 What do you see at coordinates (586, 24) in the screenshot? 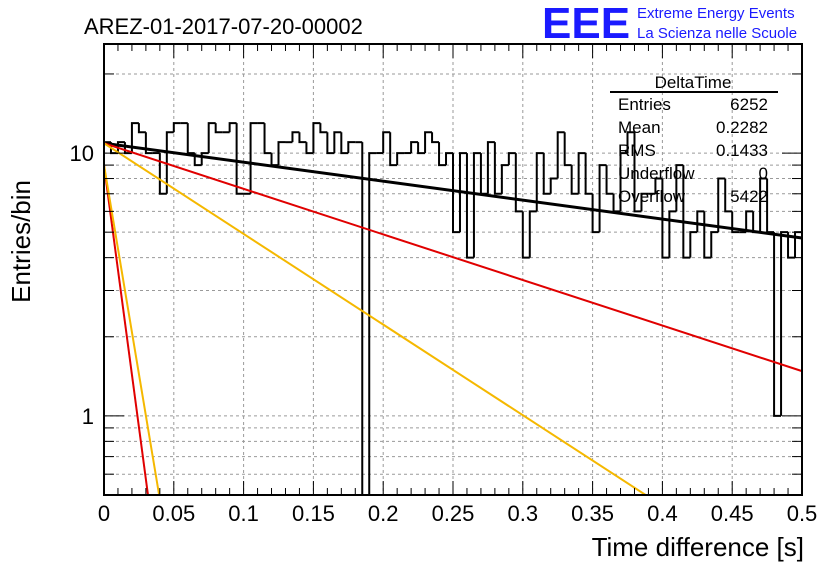
I see `eee-logo-mark: EEE` at bounding box center [586, 24].